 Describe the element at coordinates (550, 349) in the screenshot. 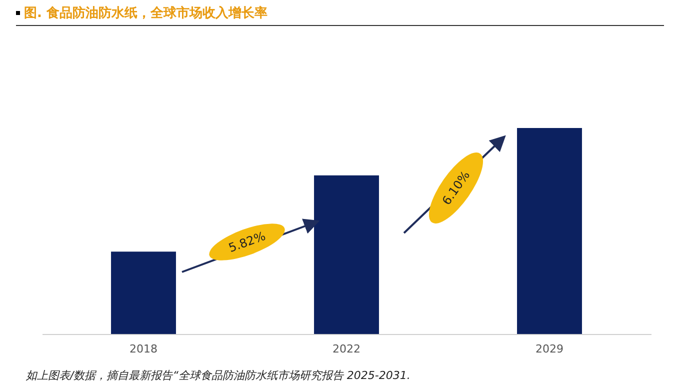

I see `x-tick-label: 2029` at that location.